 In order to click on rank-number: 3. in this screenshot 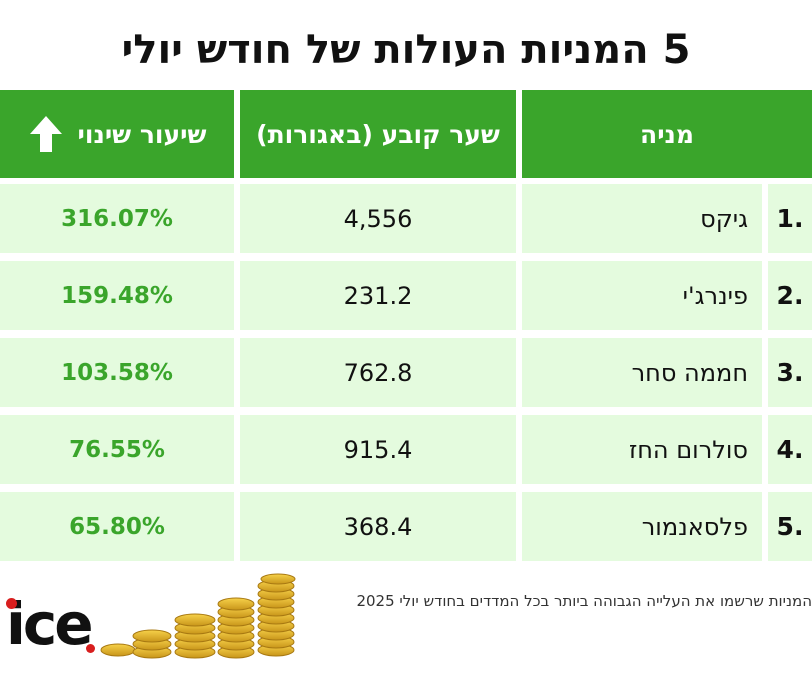, I will do `click(790, 372)`.